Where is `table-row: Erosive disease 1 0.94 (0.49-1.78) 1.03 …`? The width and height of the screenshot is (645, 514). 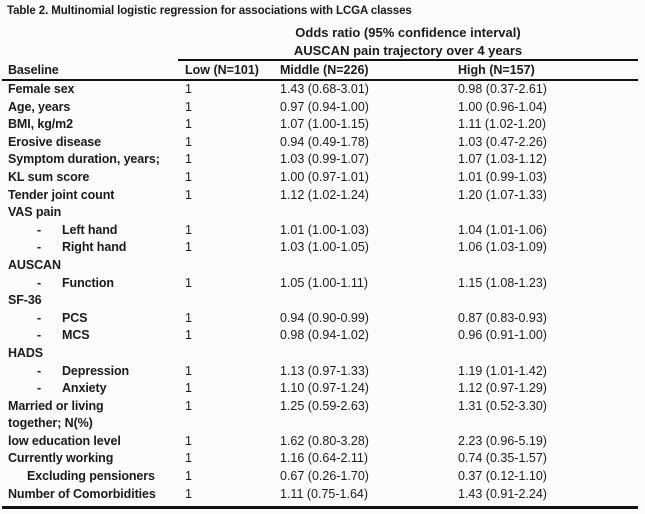 table-row: Erosive disease 1 0.94 (0.49-1.78) 1.03 … is located at coordinates (322, 143).